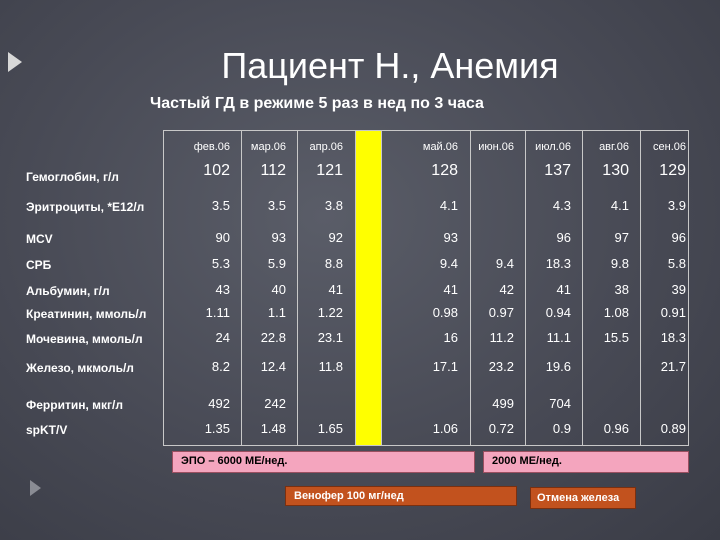 The width and height of the screenshot is (720, 540). Describe the element at coordinates (676, 263) in the screenshot. I see `table-cell: 5.8` at that location.